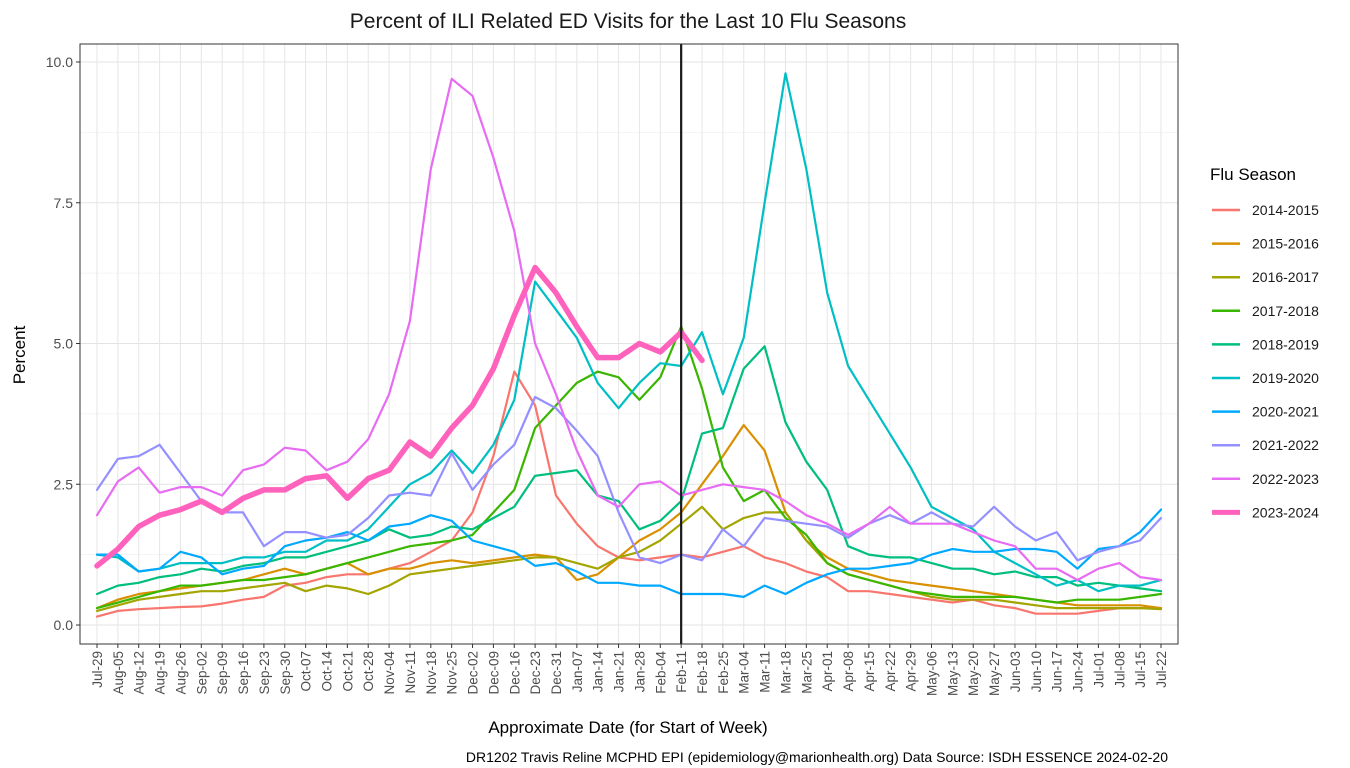  Describe the element at coordinates (744, 672) in the screenshot. I see `x-tick-label: Mar-04` at that location.